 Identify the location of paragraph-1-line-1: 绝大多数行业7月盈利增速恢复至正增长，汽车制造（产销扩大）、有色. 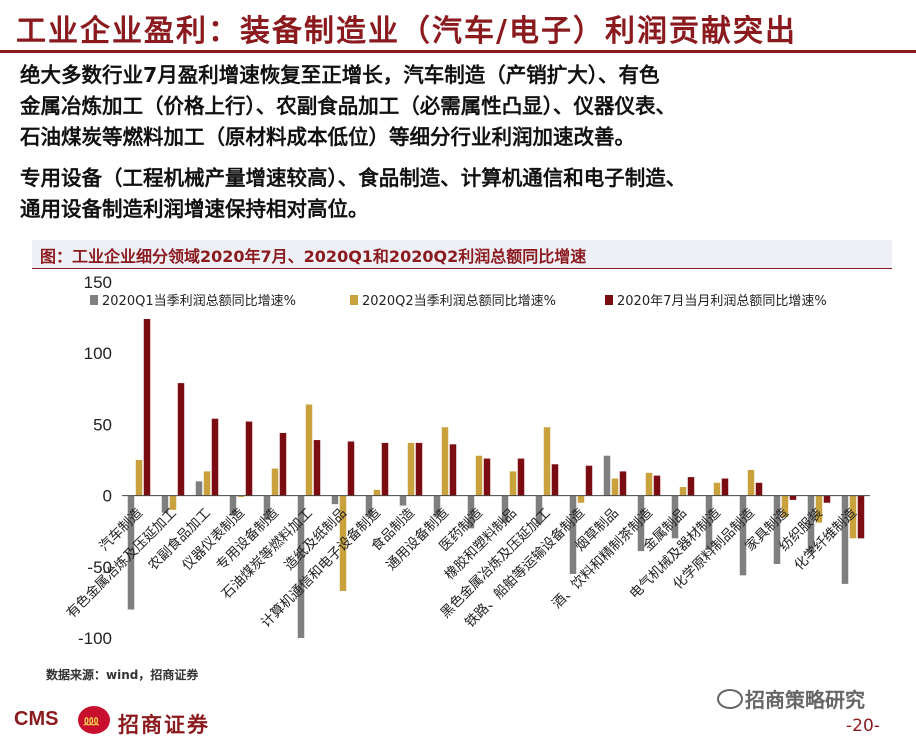
(340, 75).